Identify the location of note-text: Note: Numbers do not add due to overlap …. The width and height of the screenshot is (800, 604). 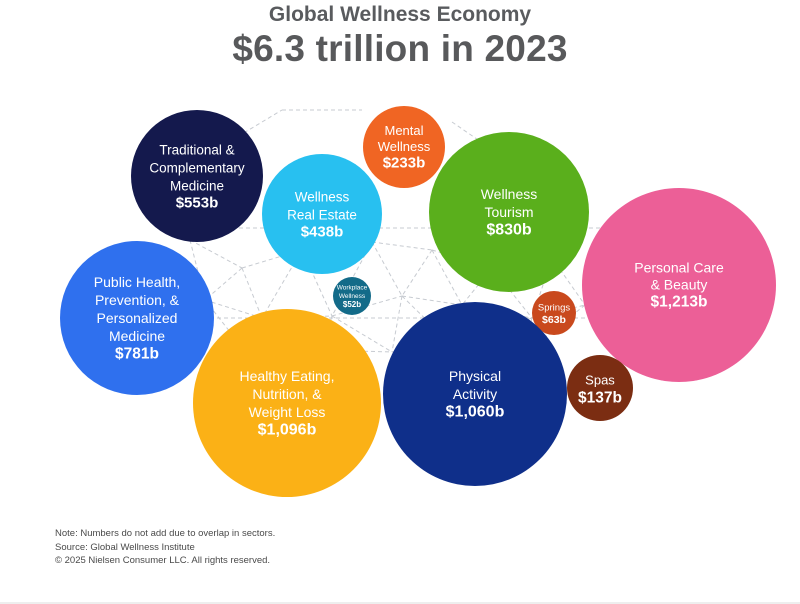
(165, 533).